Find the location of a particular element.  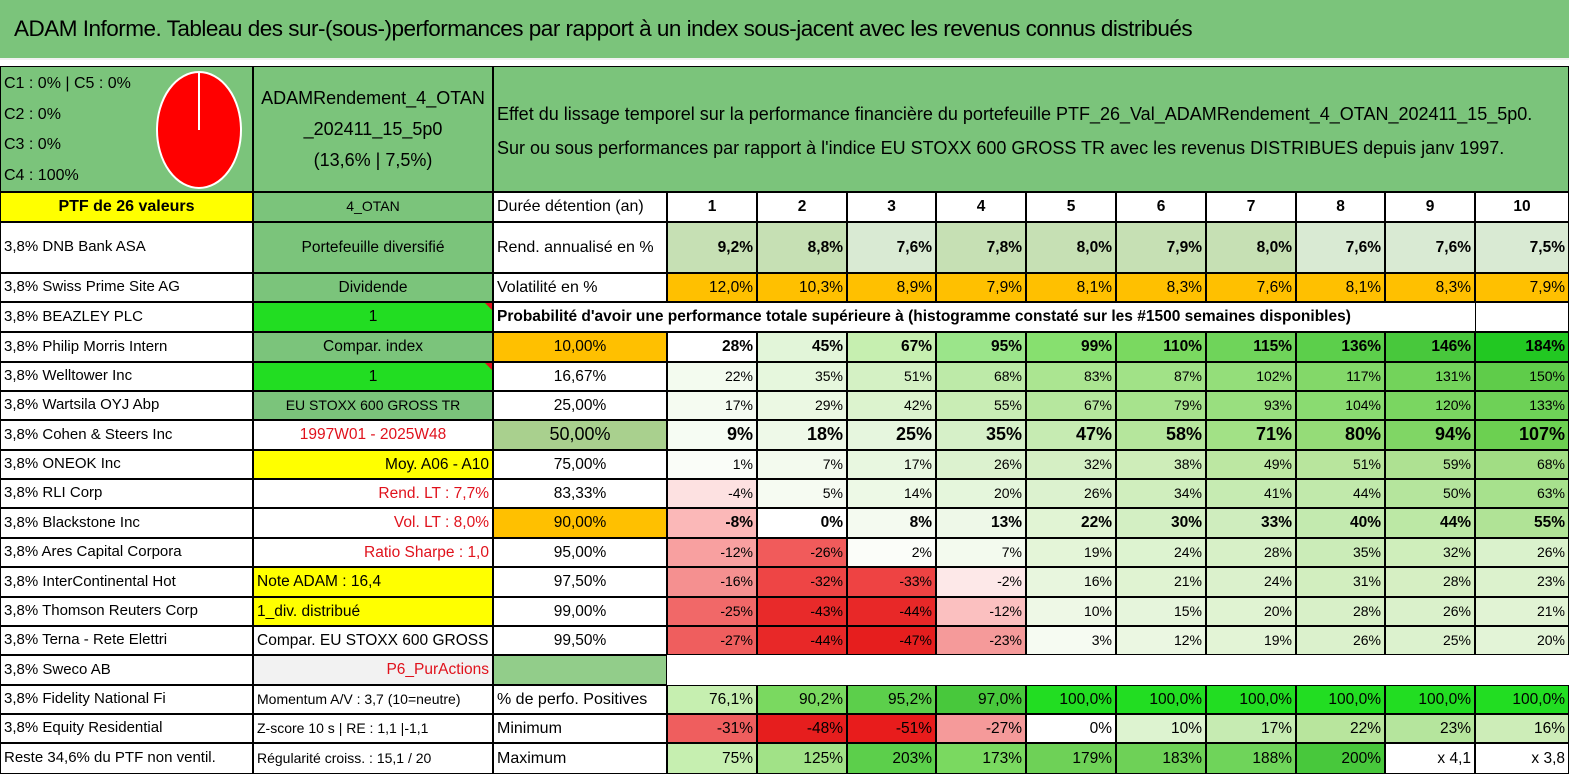

probability-value: 67% is located at coordinates (1071, 405).